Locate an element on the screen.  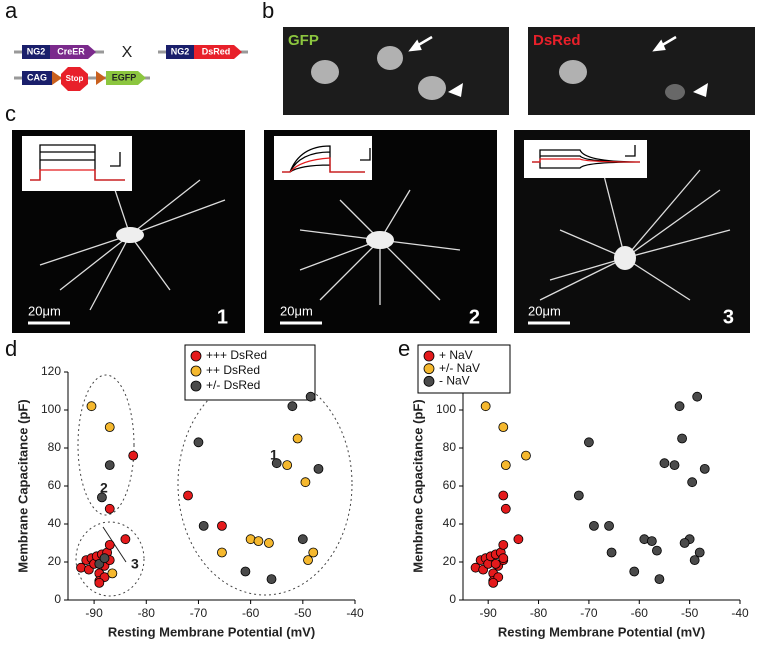
image-number: 2 is located at coordinates (474, 317).